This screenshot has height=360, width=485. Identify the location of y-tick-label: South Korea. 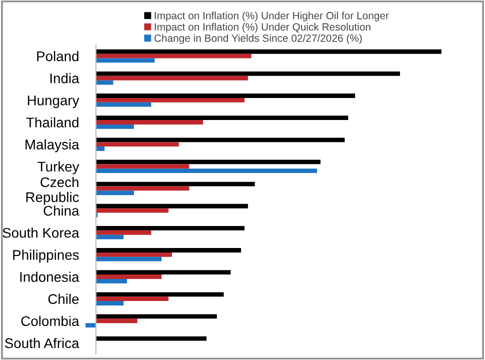
(41, 233).